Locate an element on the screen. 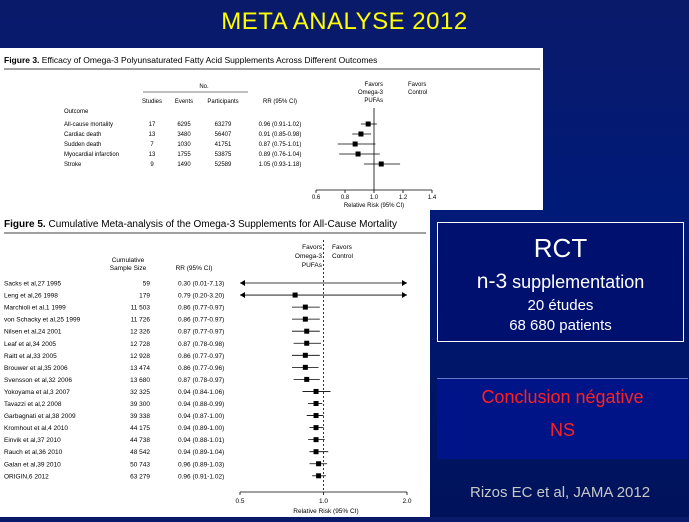  fig3-row-name: All-cause mortality is located at coordinates (88, 125).